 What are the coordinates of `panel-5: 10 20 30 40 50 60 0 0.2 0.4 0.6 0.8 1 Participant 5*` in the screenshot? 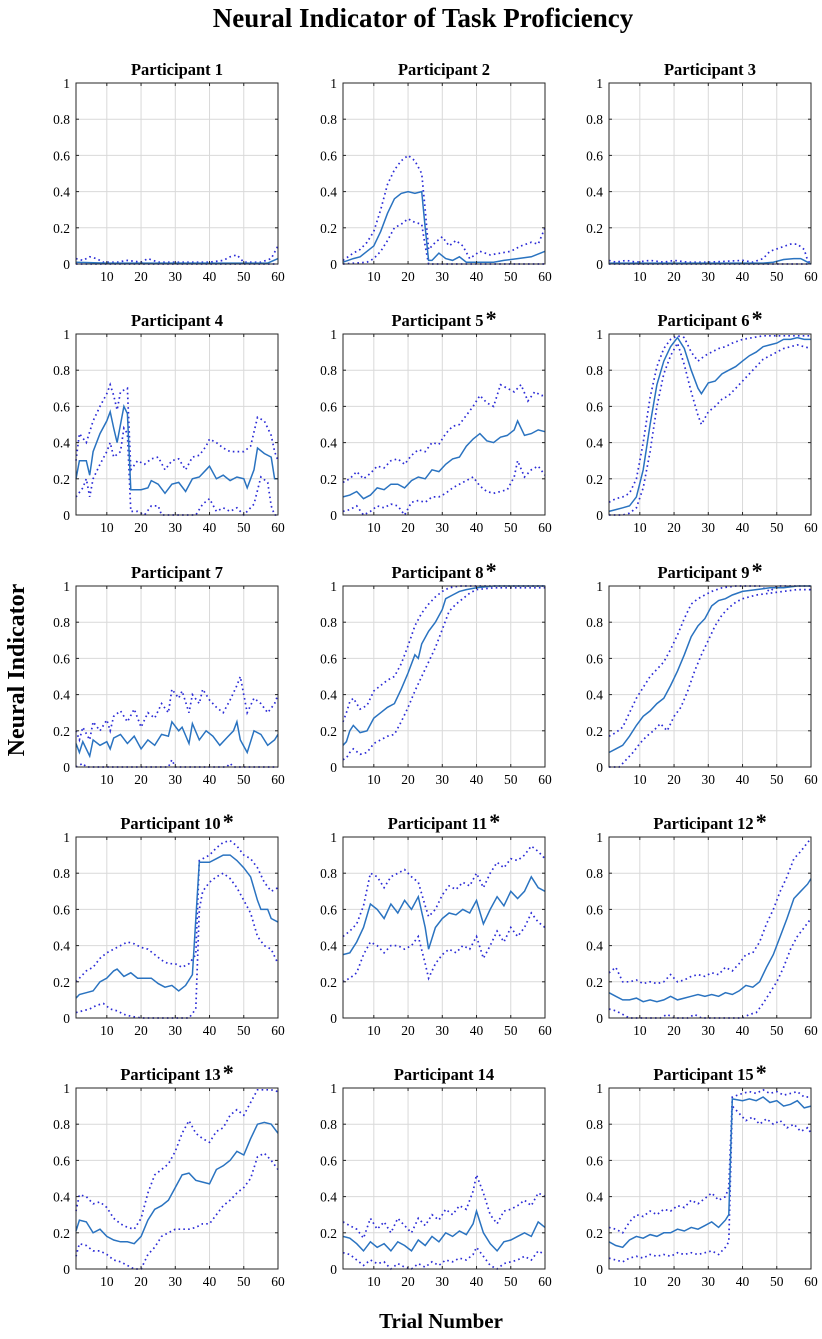 It's located at (436, 420).